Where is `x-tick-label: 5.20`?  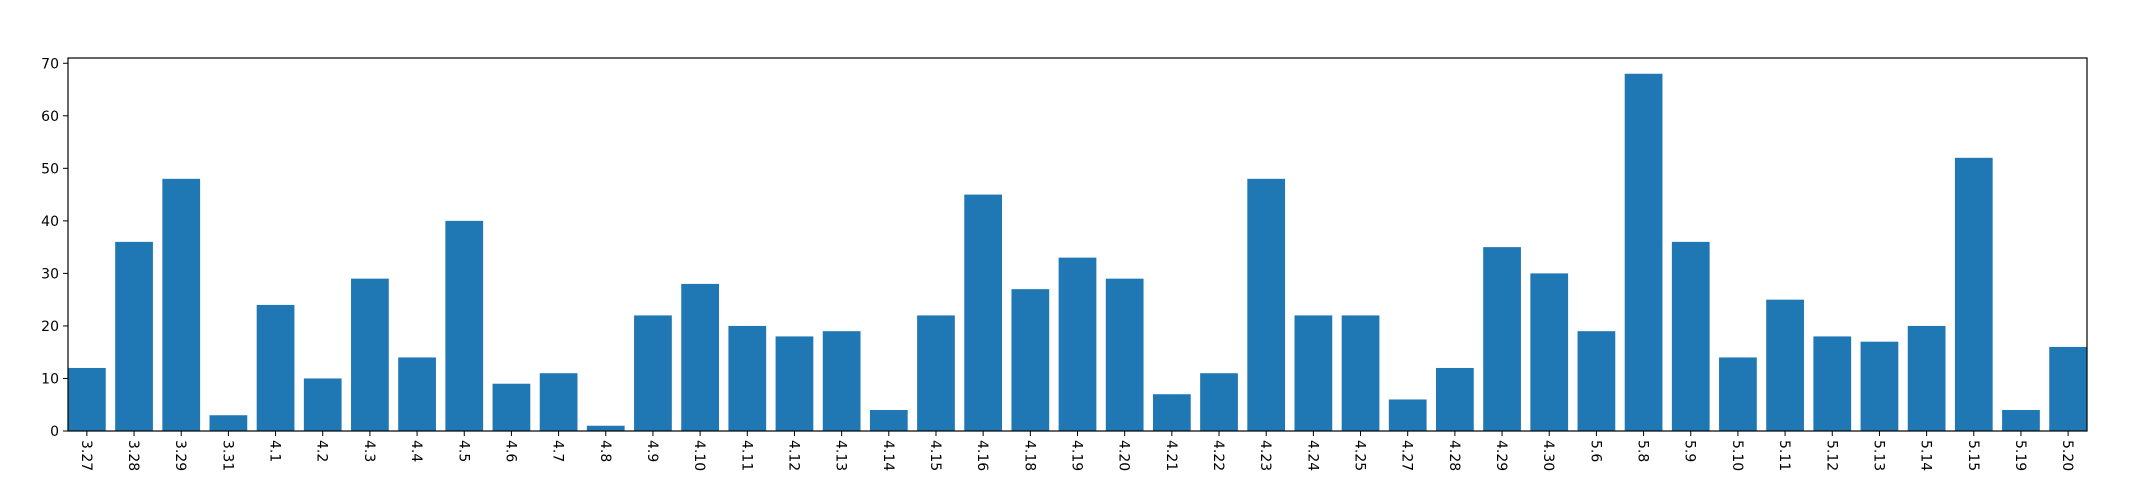
x-tick-label: 5.20 is located at coordinates (2067, 455).